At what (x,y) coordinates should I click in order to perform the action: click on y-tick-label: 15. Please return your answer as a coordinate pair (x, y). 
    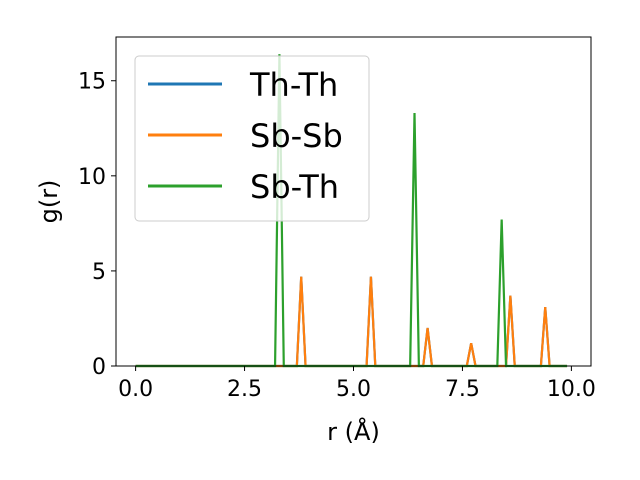
    Looking at the image, I should click on (92, 82).